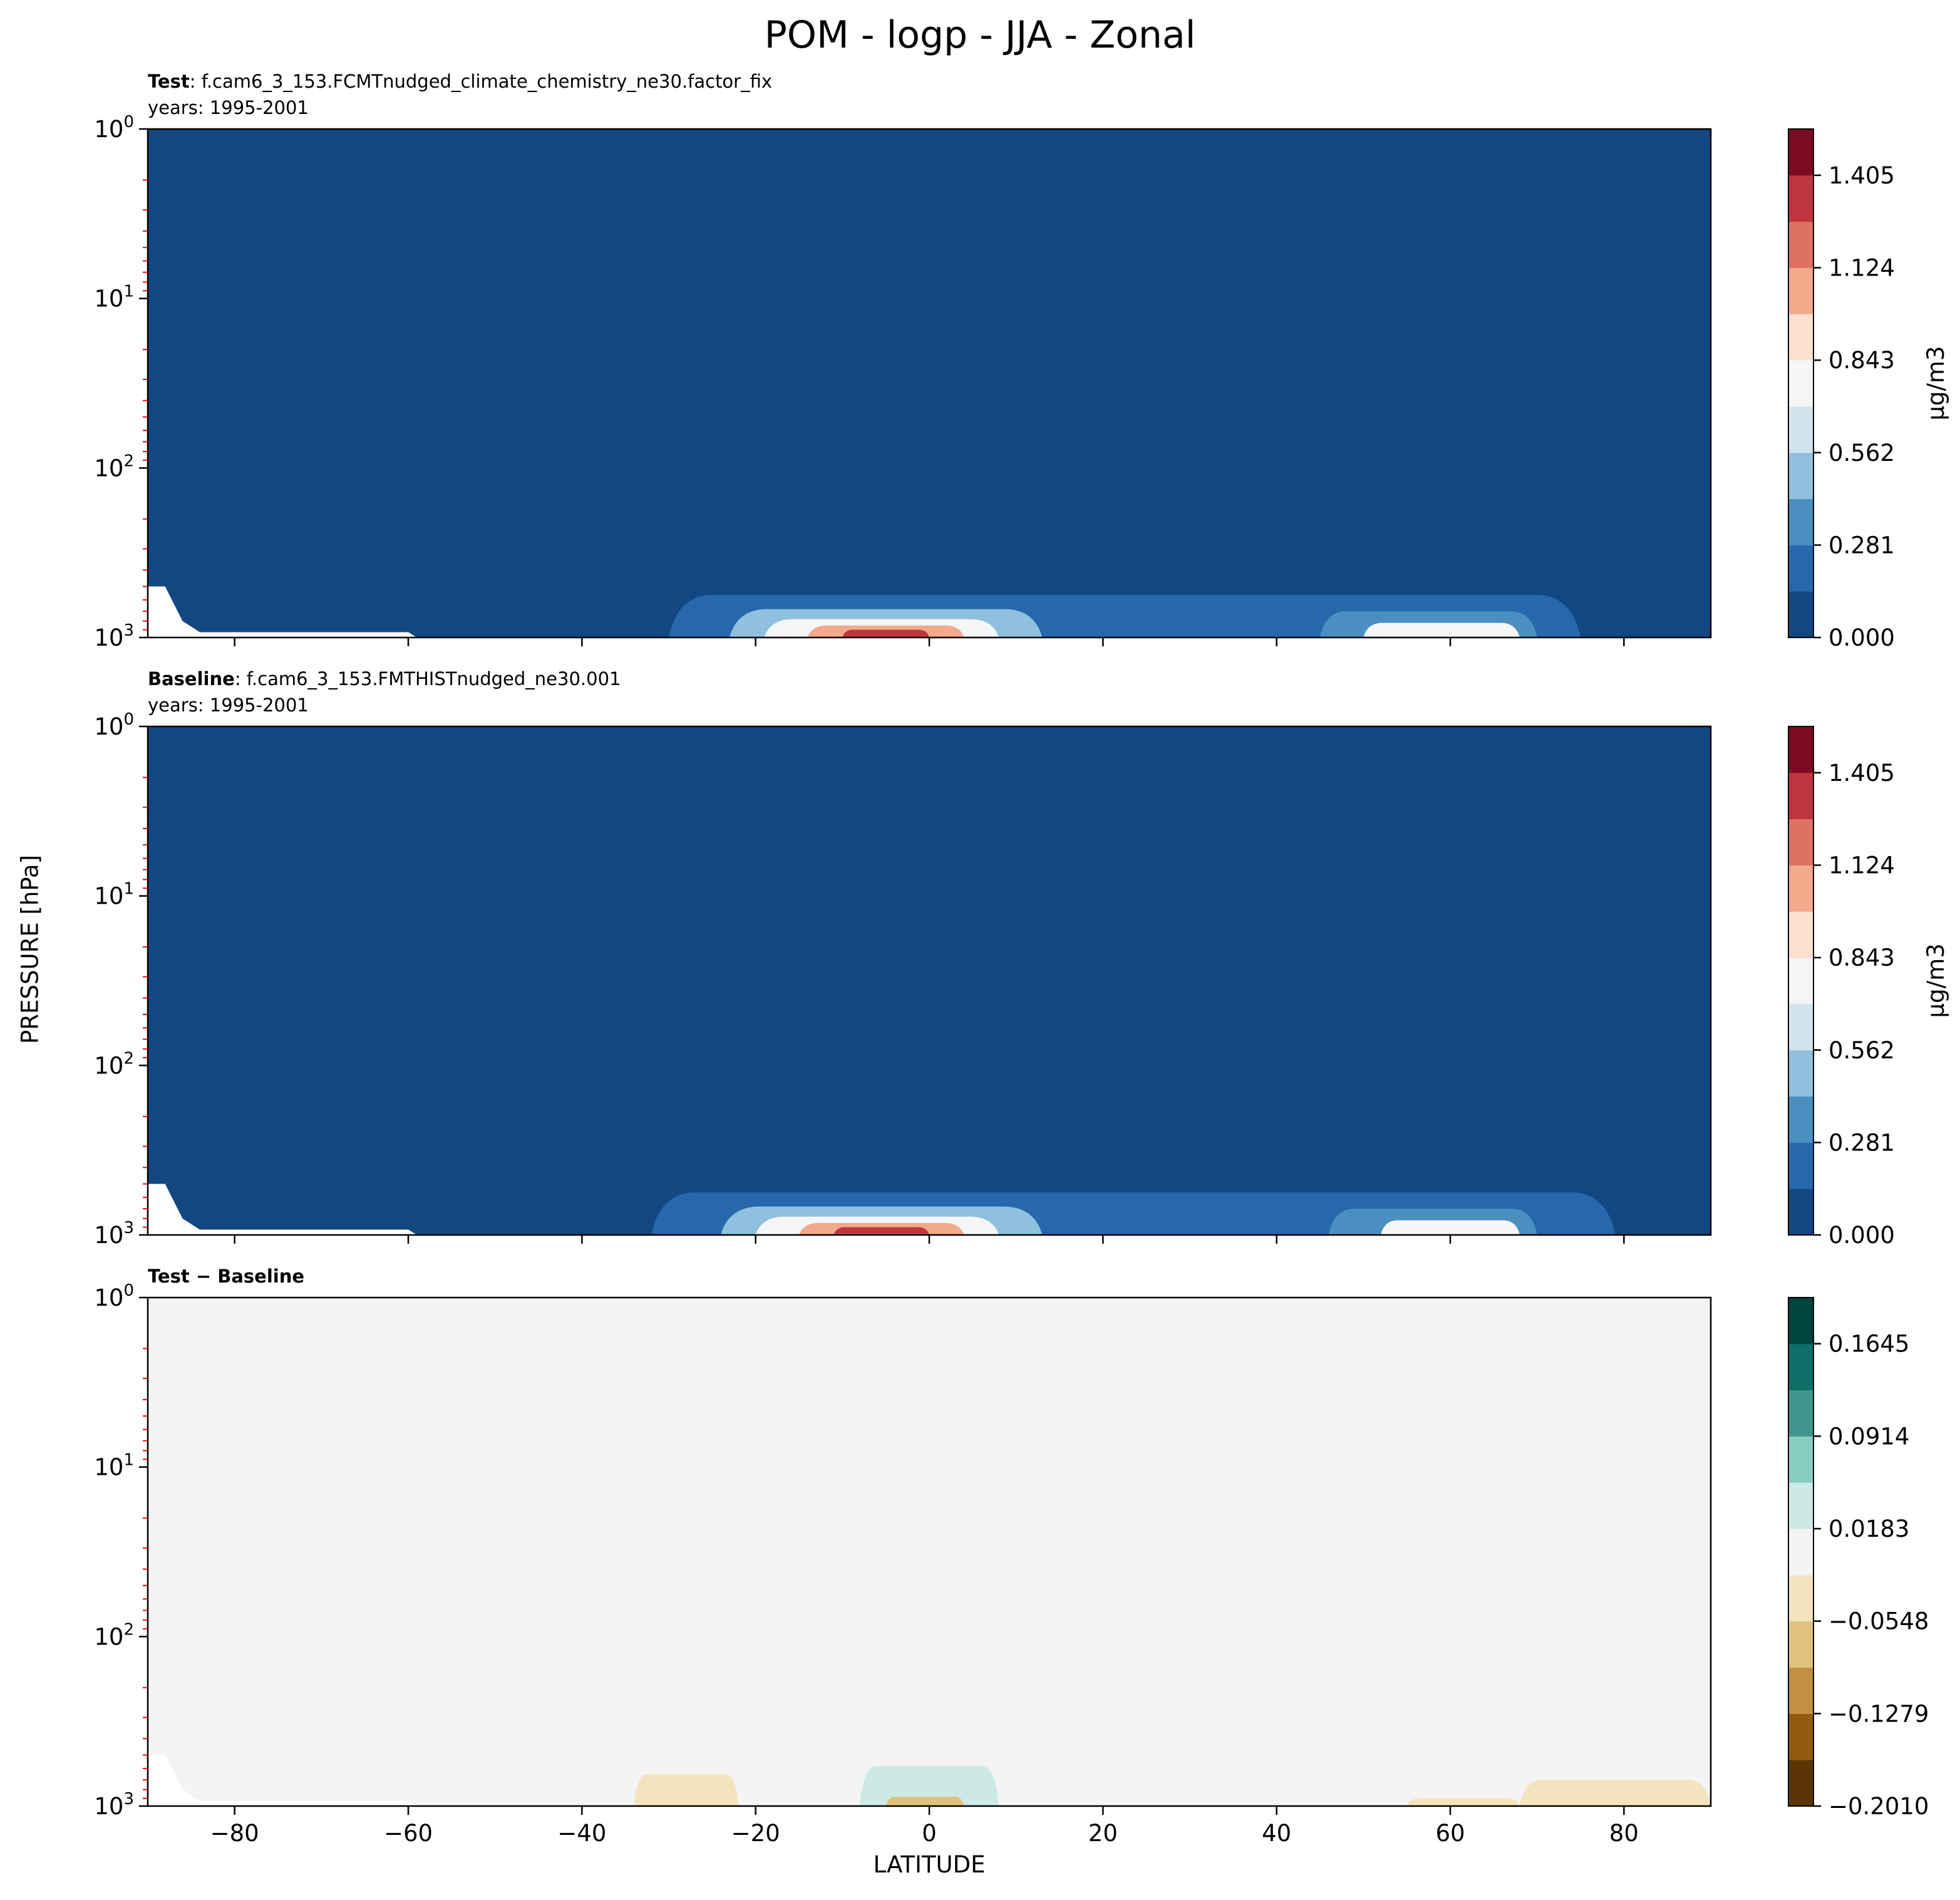 This screenshot has width=1960, height=1900. Describe the element at coordinates (1450, 1833) in the screenshot. I see `x-tick-label: 60` at that location.